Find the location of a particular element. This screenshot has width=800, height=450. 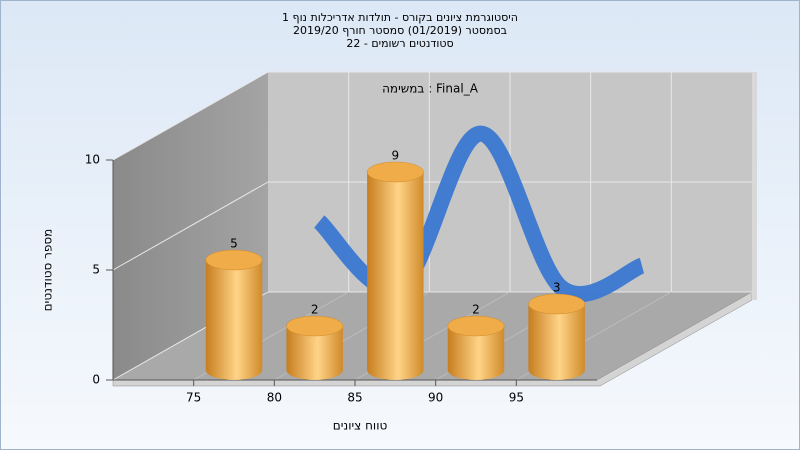

chart-subtitle: בסמסטר (01/2019) סמסטר חורף 2019/20 is located at coordinates (400, 30).